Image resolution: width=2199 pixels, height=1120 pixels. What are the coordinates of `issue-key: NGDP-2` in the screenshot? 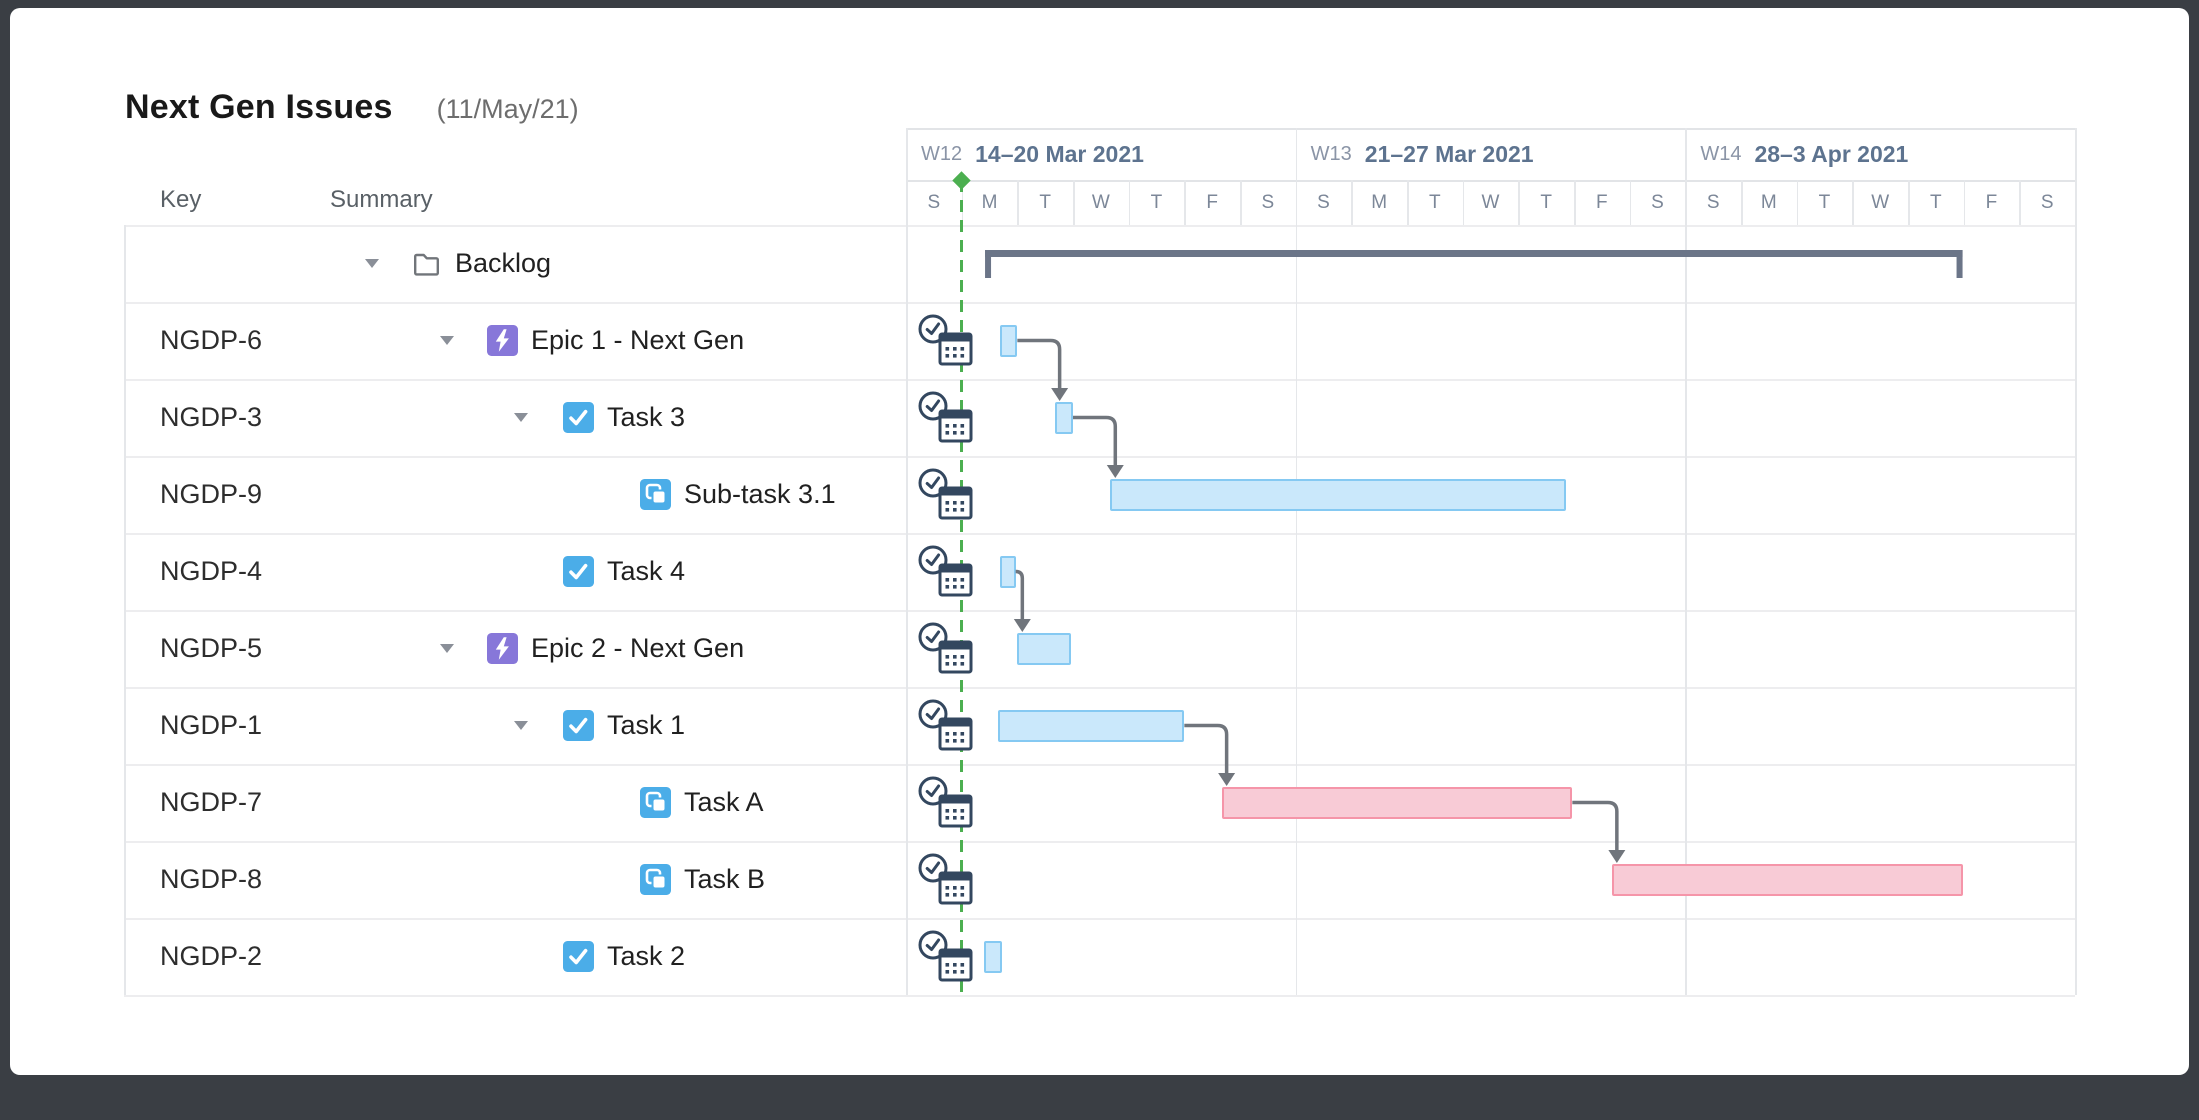 It's located at (211, 955).